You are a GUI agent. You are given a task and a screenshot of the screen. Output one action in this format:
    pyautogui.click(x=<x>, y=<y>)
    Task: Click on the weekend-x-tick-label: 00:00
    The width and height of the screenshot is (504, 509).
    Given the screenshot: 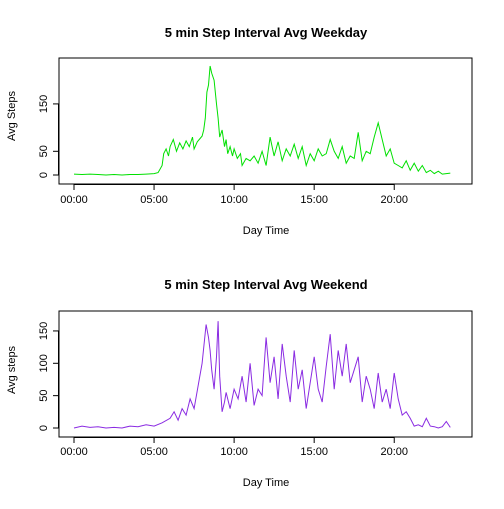 What is the action you would take?
    pyautogui.click(x=74, y=452)
    